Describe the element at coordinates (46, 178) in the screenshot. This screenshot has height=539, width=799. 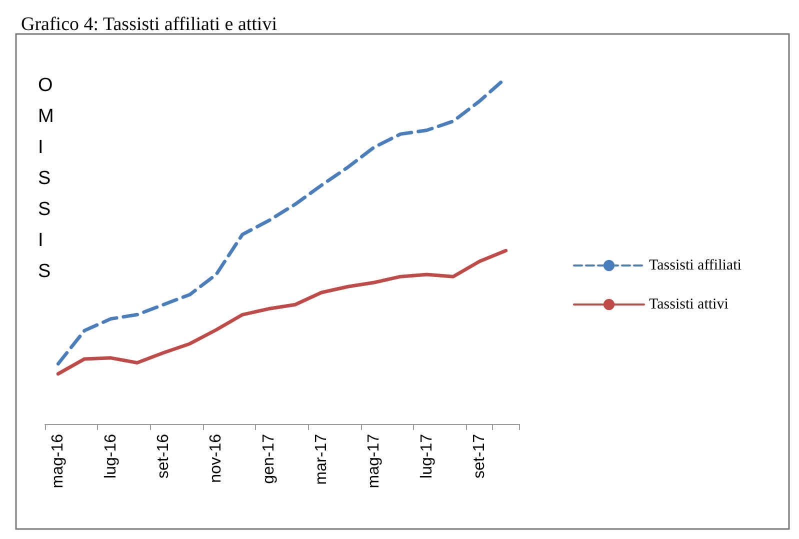
I see `y-axis-title: OMISSIS` at that location.